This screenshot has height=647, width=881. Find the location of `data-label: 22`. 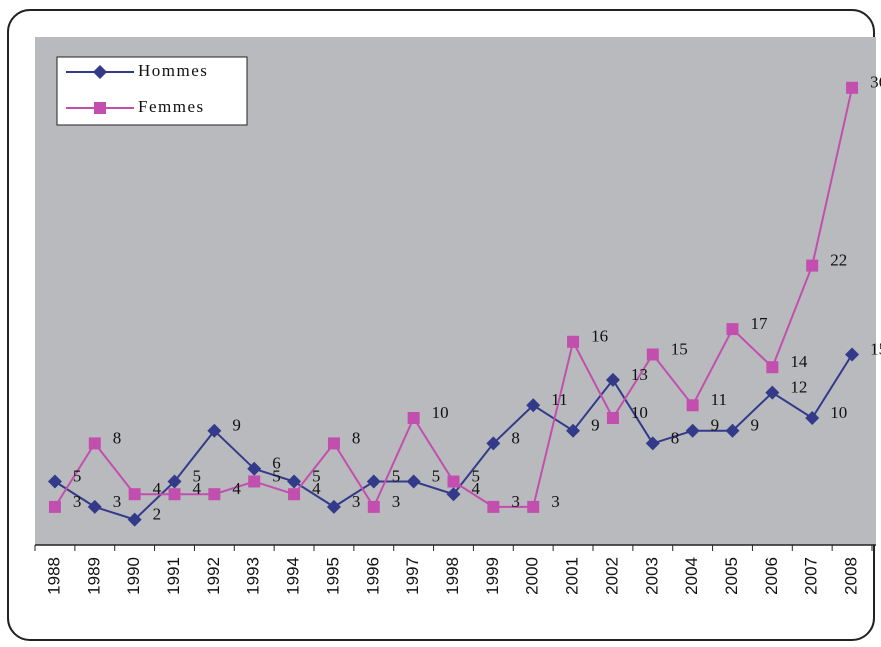

data-label: 22 is located at coordinates (838, 260).